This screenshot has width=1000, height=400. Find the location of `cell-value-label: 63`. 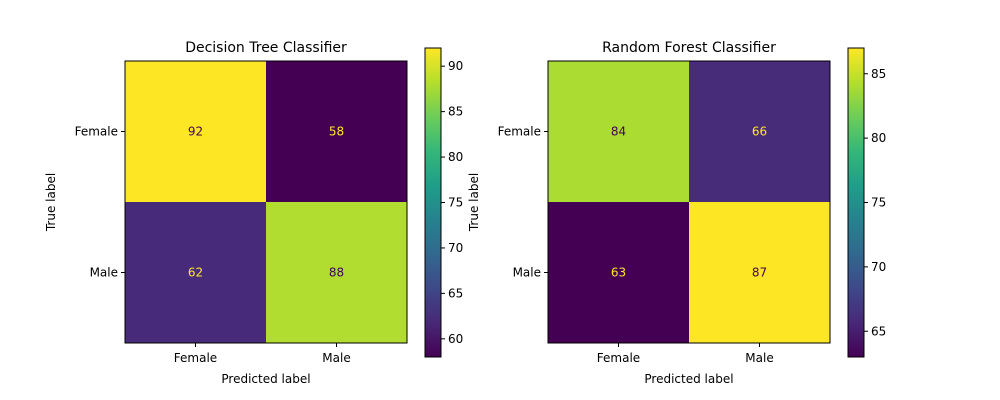

cell-value-label: 63 is located at coordinates (618, 273).